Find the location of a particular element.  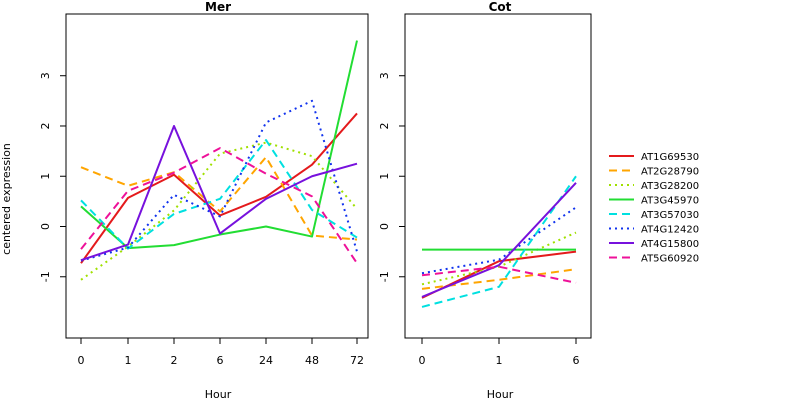

legend-item: AT3G28200 is located at coordinates (654, 186).